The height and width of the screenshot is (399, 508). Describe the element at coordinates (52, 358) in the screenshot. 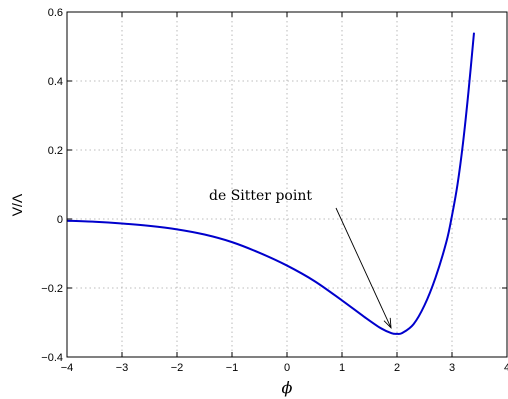

I see `y-tick-label: −0.4` at that location.